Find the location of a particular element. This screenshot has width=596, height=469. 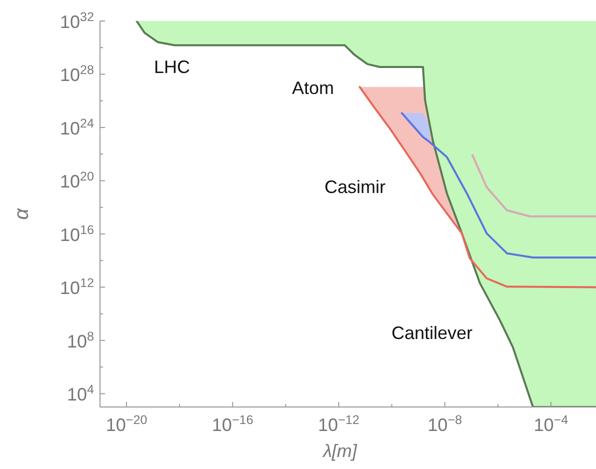

x-tick-label: 10$^{−8}$ is located at coordinates (445, 424).